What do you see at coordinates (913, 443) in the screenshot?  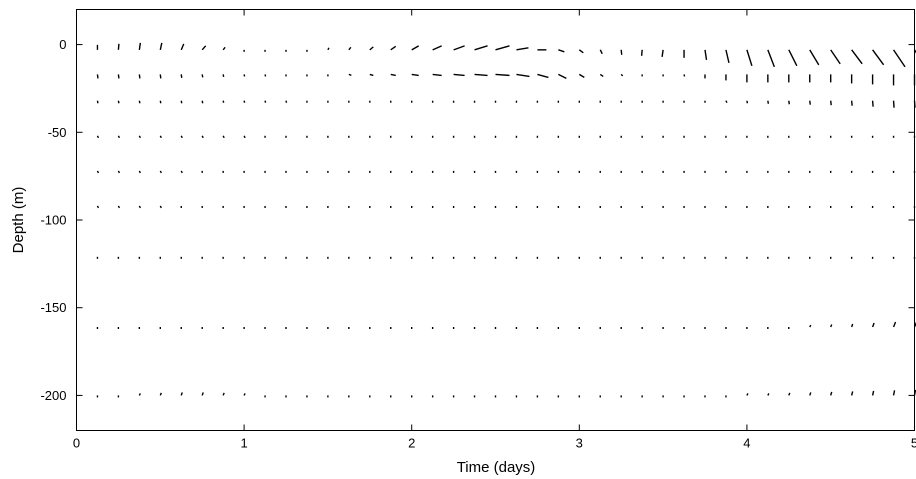 I see `x-tick-label: 5` at bounding box center [913, 443].